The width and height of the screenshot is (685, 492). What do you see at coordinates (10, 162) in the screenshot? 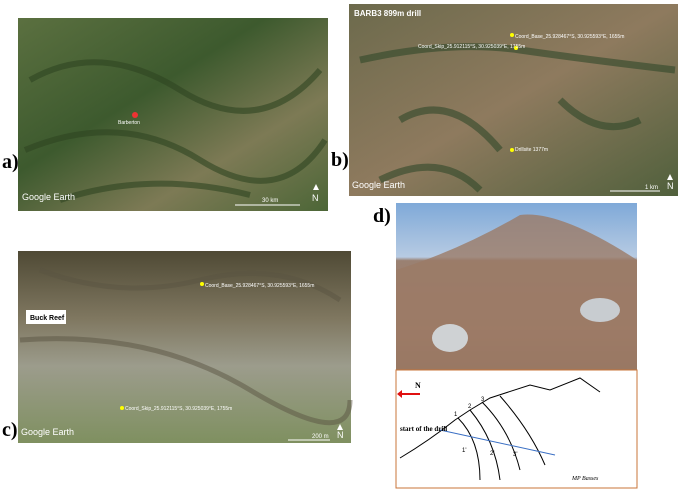
I see `panel-label: a)` at bounding box center [10, 162].